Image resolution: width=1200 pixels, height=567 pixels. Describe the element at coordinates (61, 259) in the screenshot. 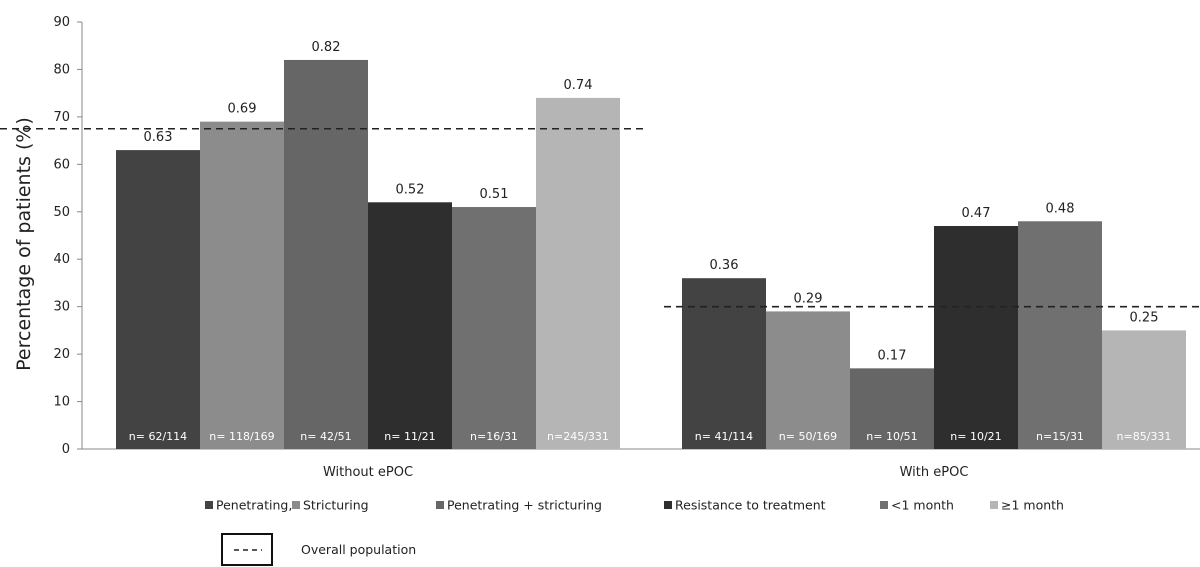

I see `y-tick-label: 40` at that location.